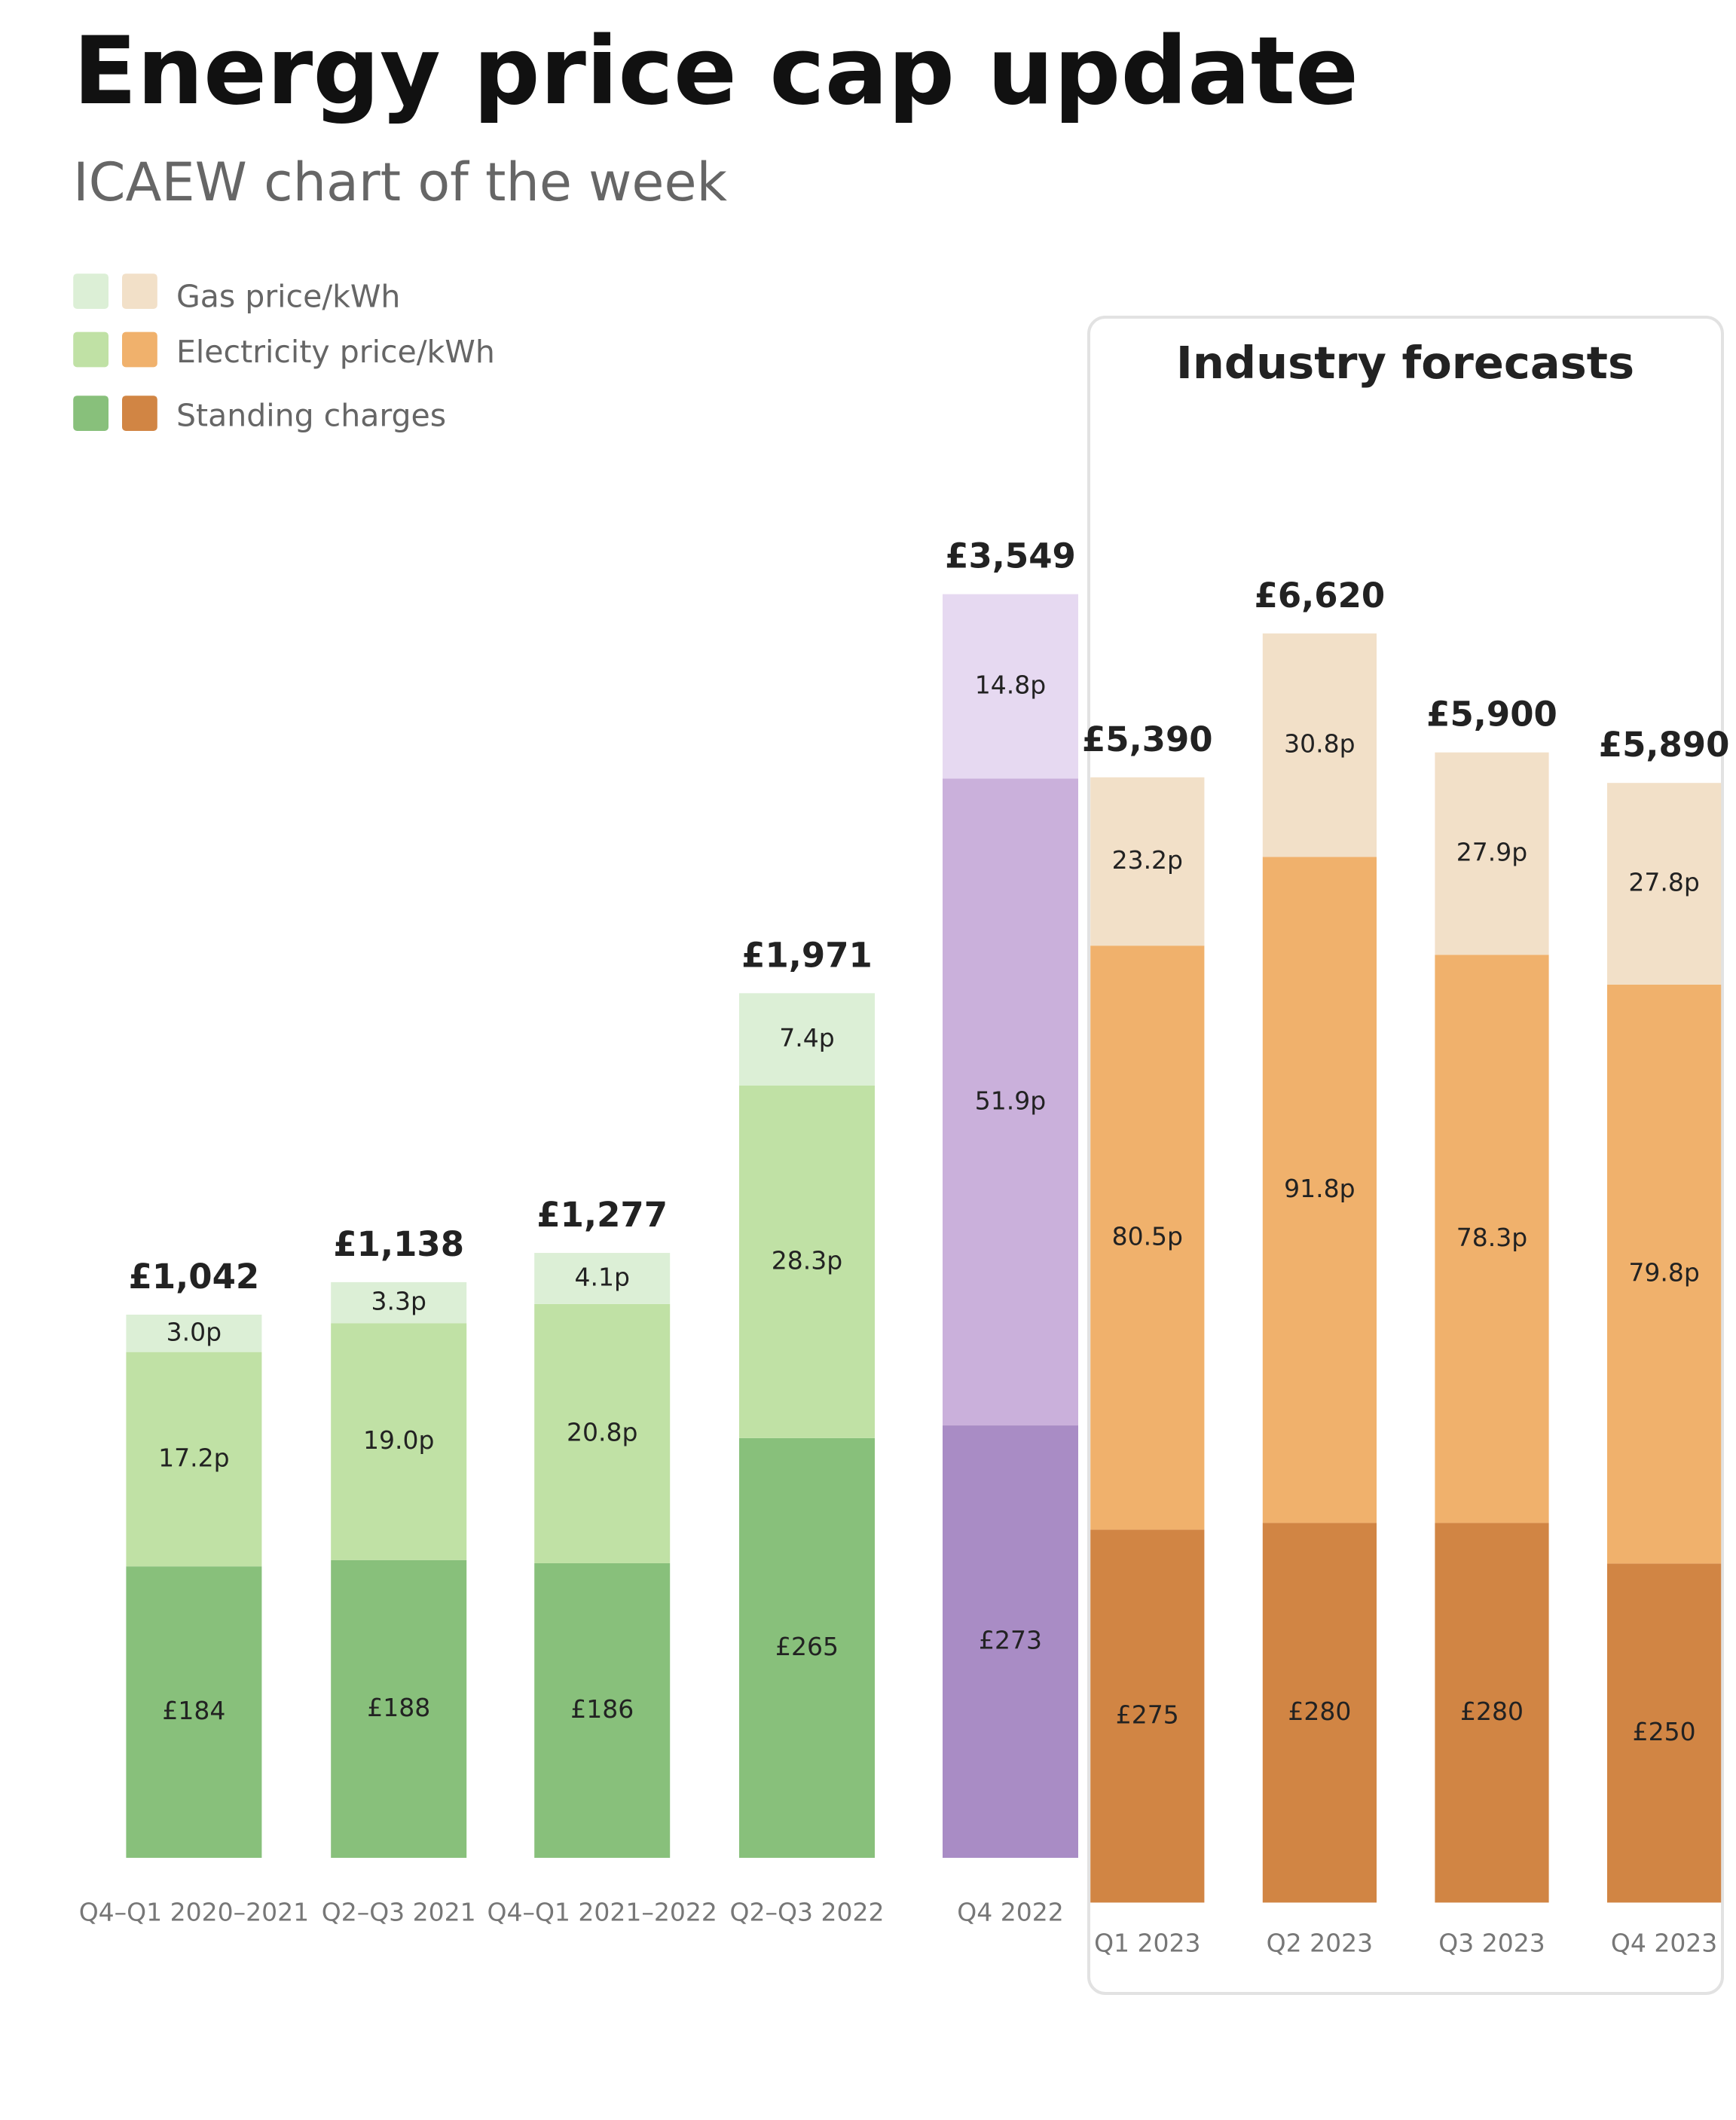 The width and height of the screenshot is (1736, 2120). I want to click on total-label: £1,138, so click(398, 1244).